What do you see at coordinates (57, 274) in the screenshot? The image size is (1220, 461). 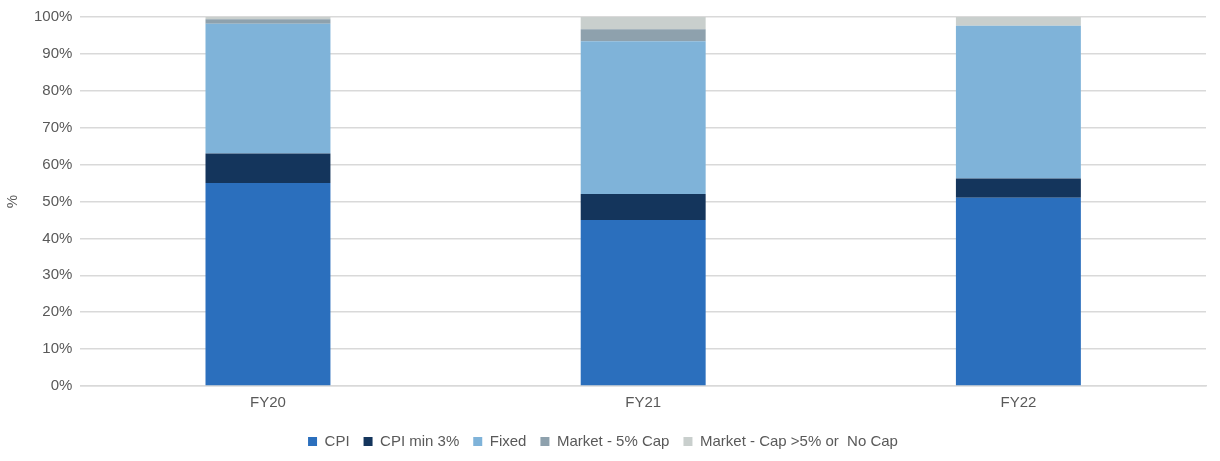 I see `y-tick-label: 30%` at bounding box center [57, 274].